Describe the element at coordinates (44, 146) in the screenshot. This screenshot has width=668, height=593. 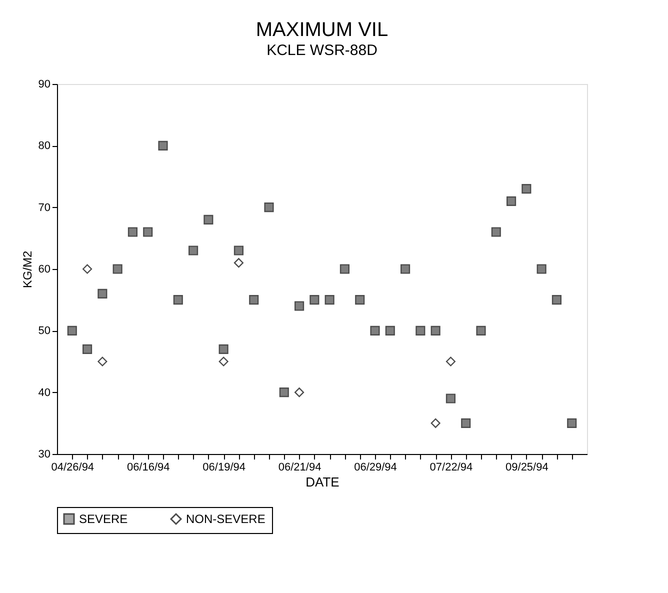
I see `y-tick-label: 80` at that location.